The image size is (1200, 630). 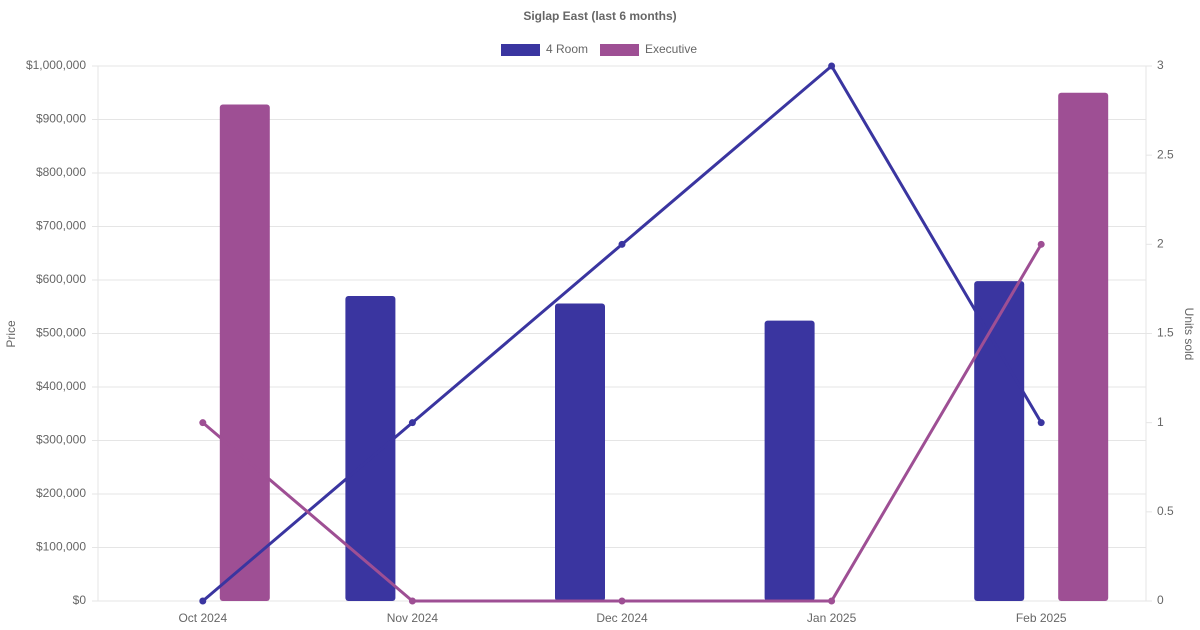 I want to click on y2-tick-label: 0.5, so click(x=1165, y=511).